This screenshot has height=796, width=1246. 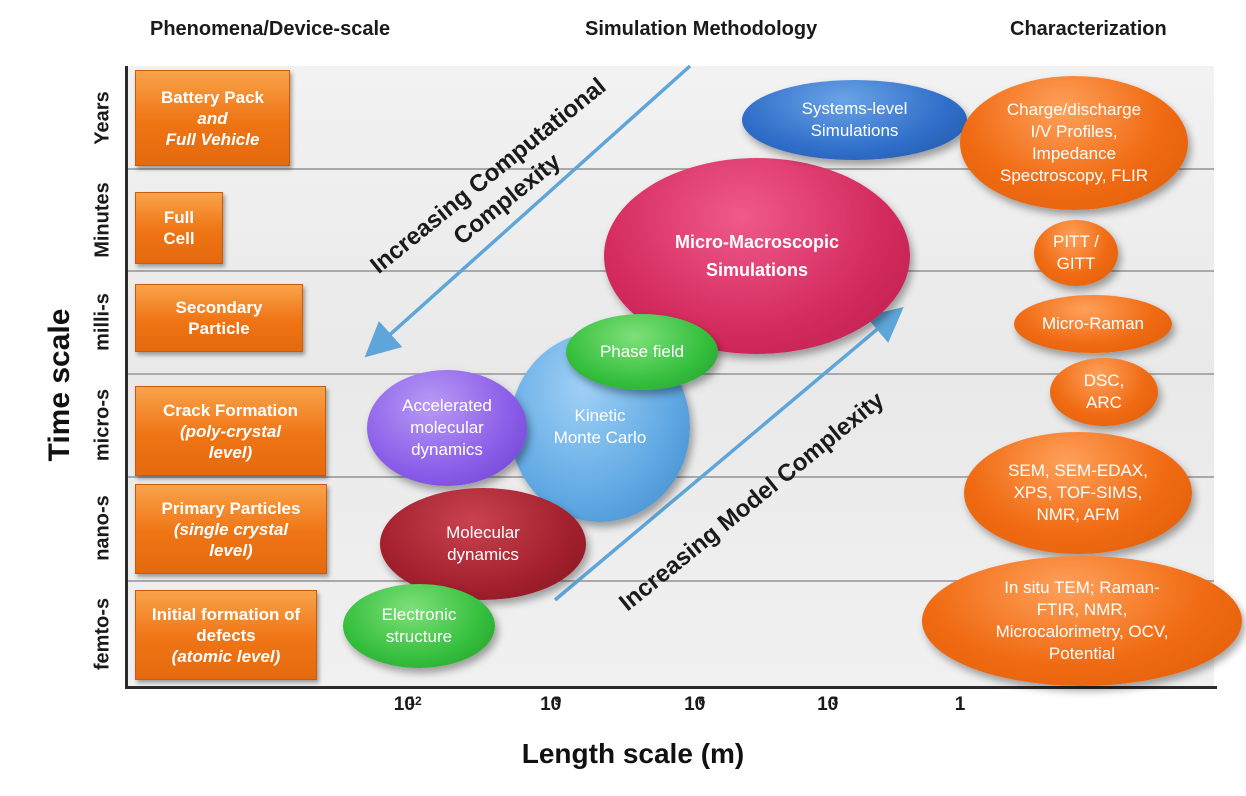 What do you see at coordinates (226, 614) in the screenshot?
I see `phenomena-line: Initial formation of` at bounding box center [226, 614].